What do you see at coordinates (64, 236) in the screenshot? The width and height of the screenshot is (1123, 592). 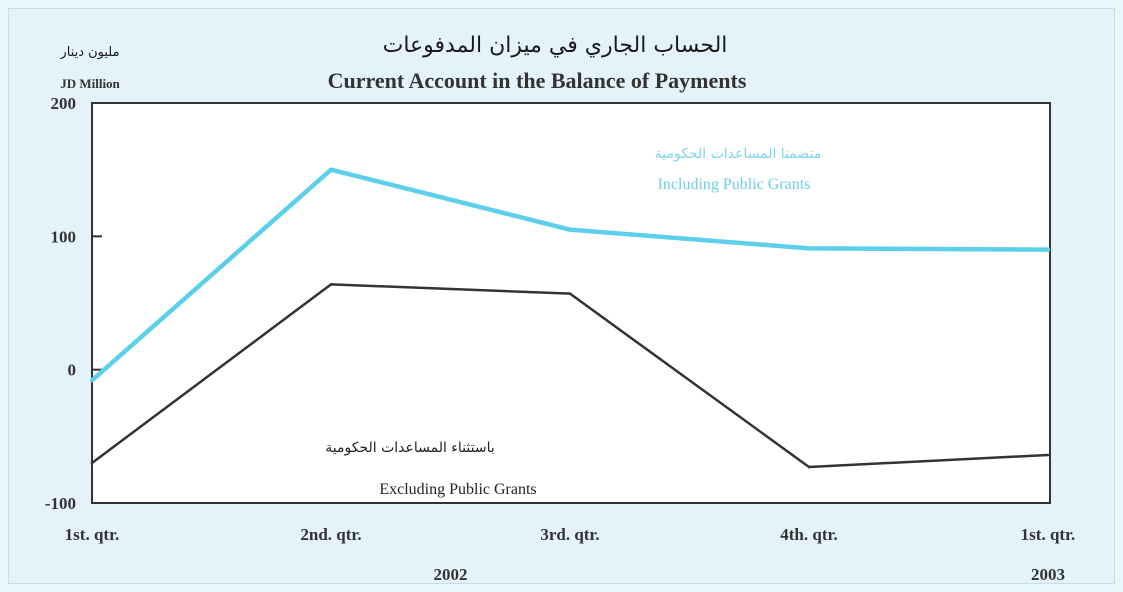 I see `y-tick-label: 100` at bounding box center [64, 236].